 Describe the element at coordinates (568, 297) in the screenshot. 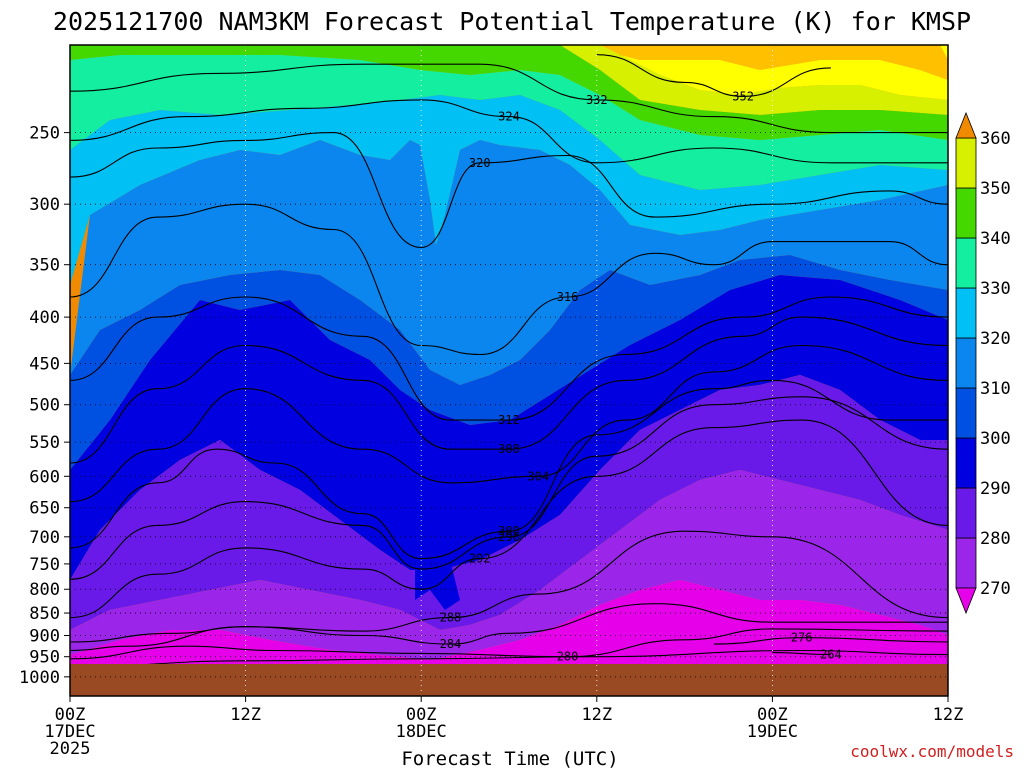

I see `contour-label: 316` at that location.